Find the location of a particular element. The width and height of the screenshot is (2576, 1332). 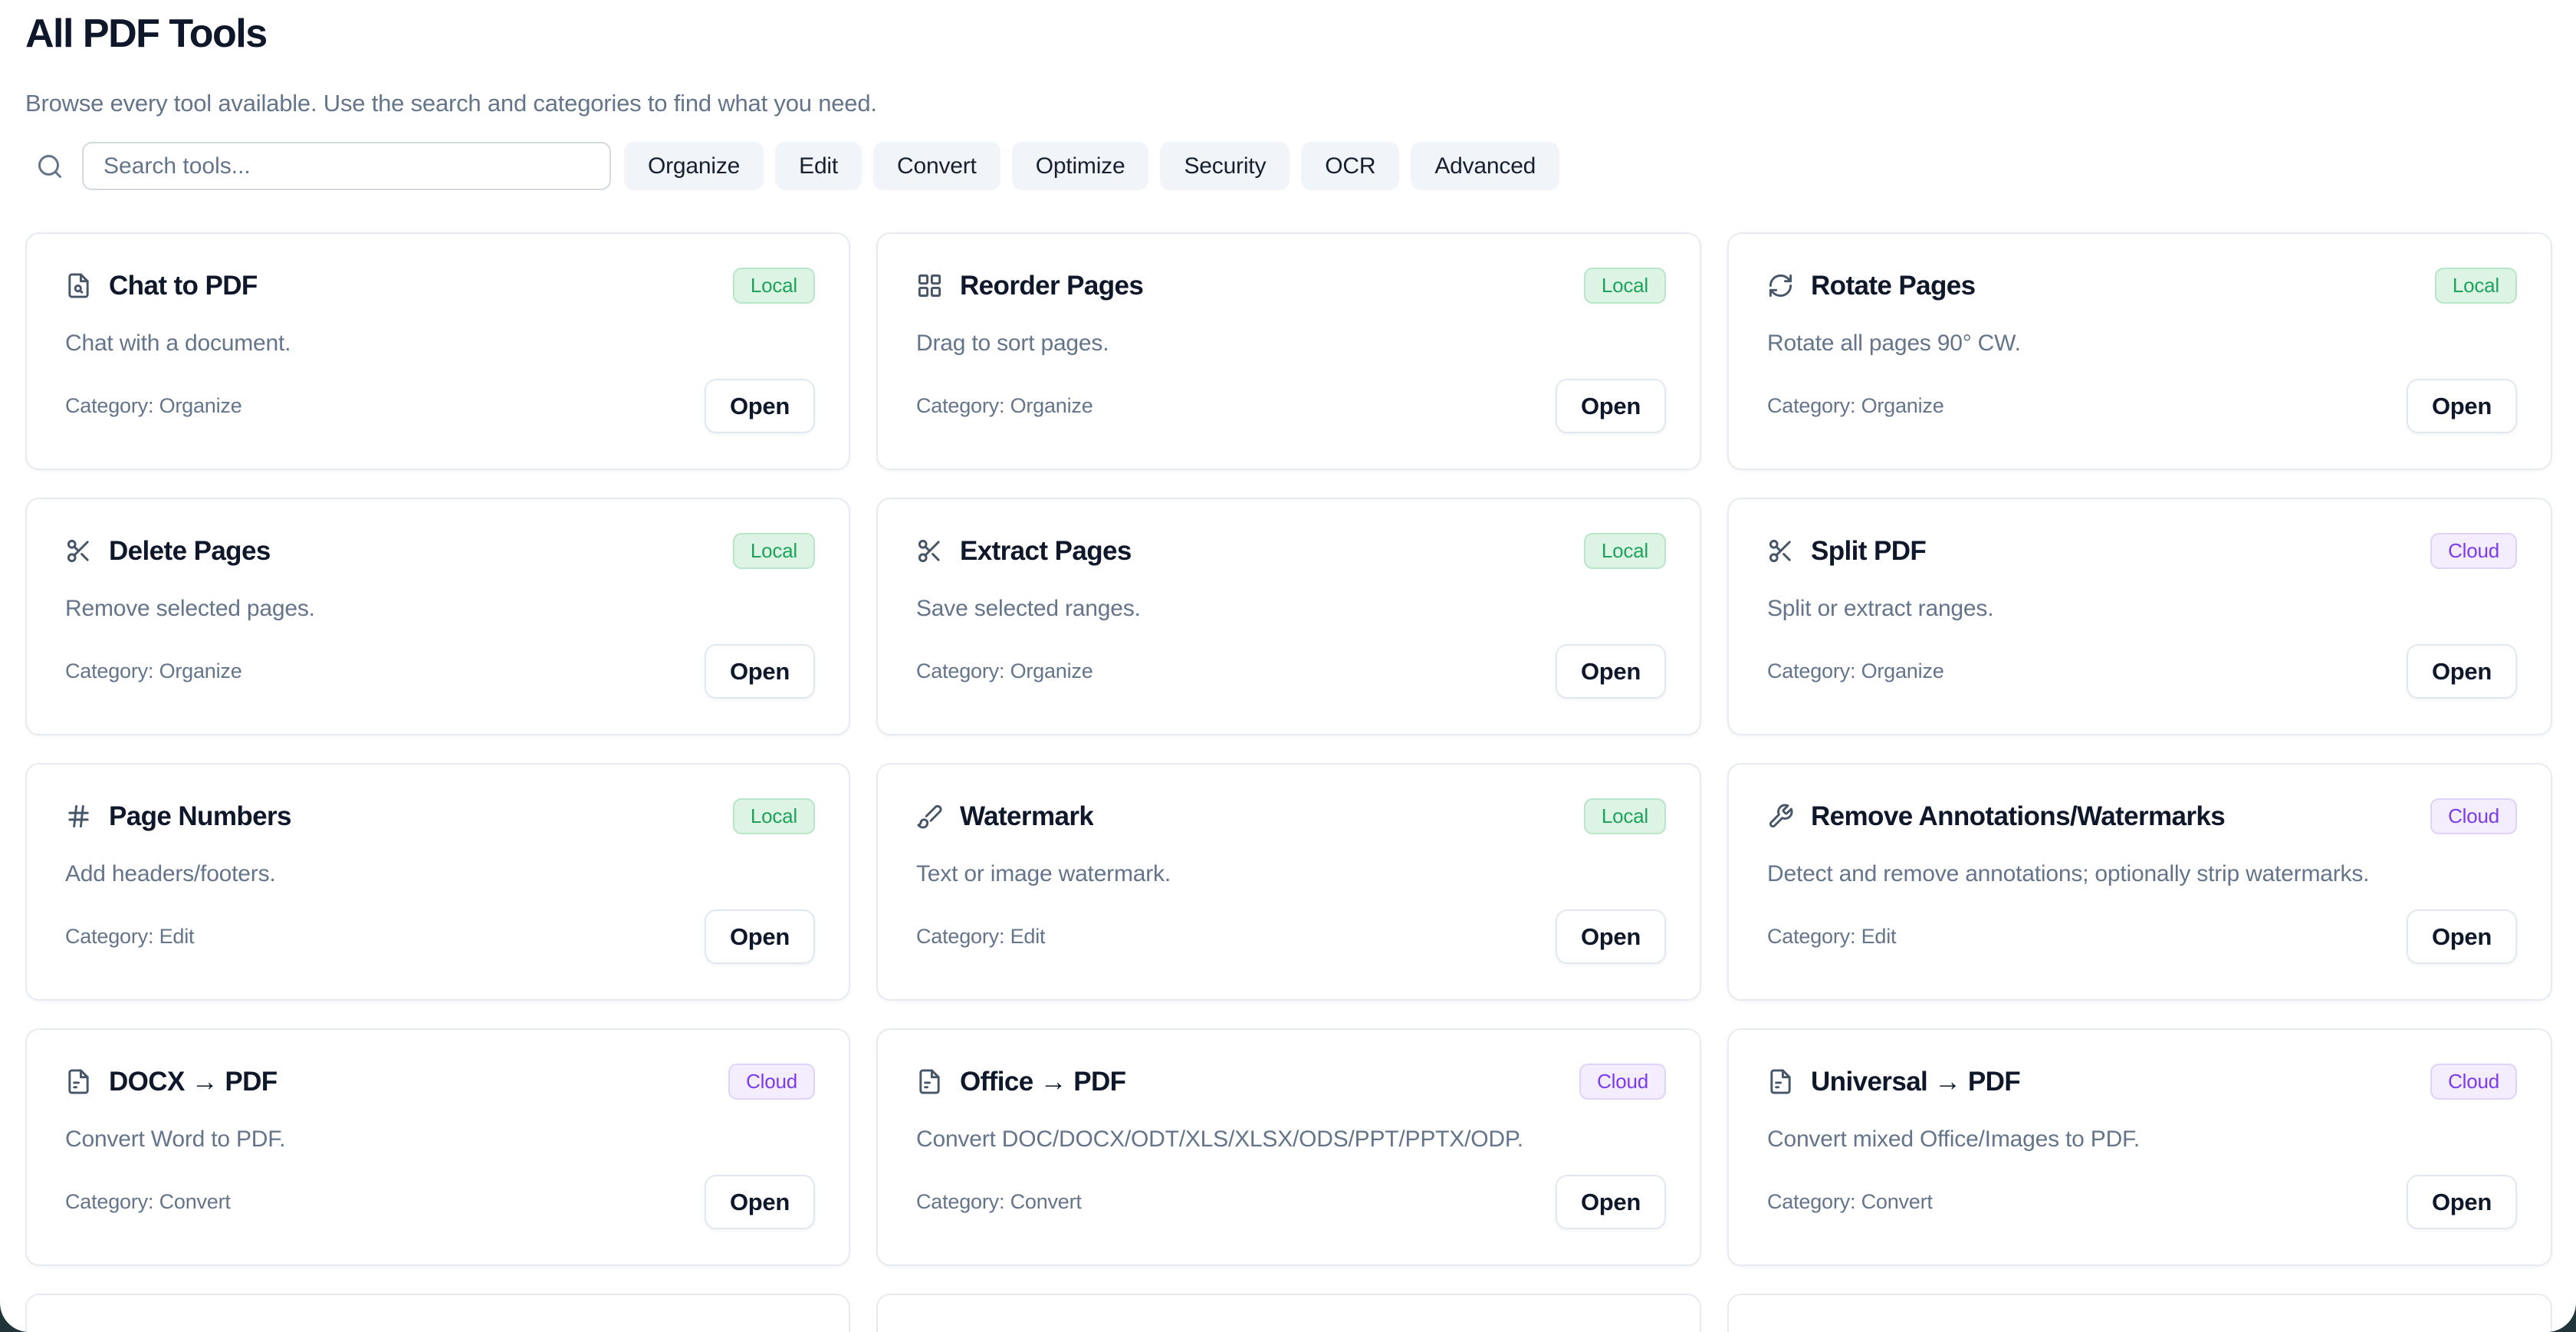

tool-title: DOCX → PDF is located at coordinates (194, 1081).